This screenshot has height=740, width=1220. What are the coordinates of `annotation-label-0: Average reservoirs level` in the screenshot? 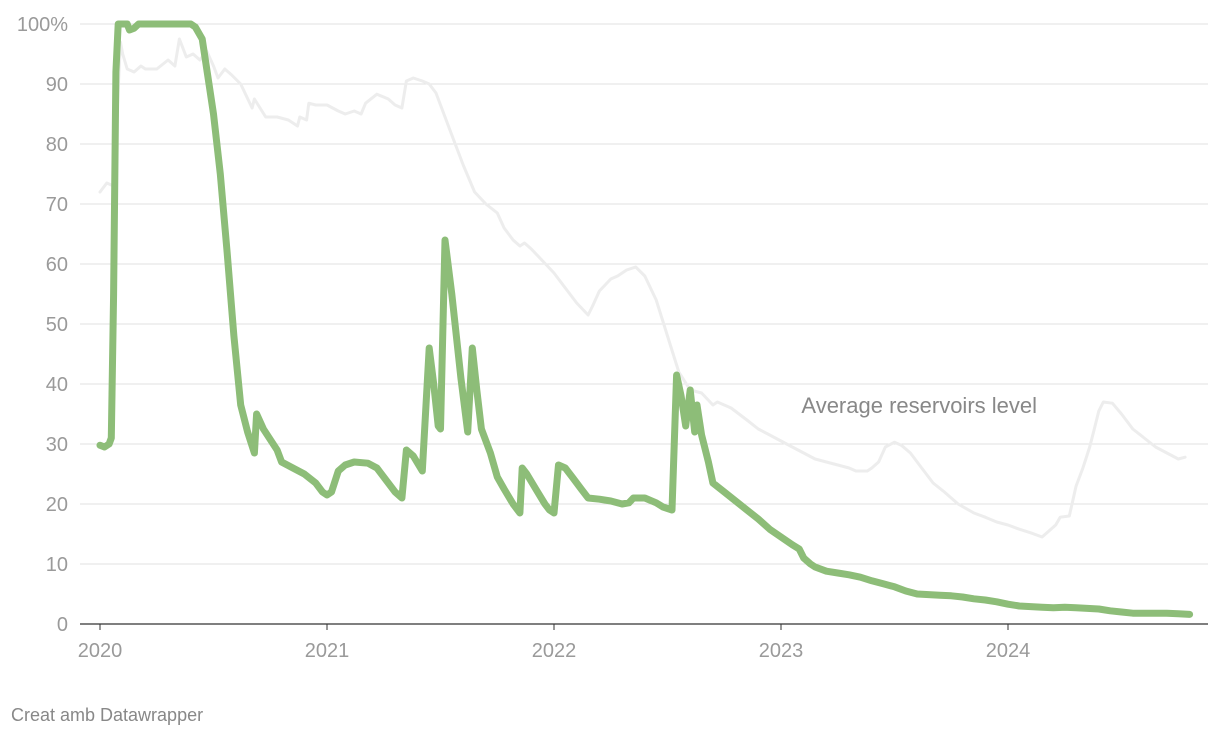 It's located at (919, 405).